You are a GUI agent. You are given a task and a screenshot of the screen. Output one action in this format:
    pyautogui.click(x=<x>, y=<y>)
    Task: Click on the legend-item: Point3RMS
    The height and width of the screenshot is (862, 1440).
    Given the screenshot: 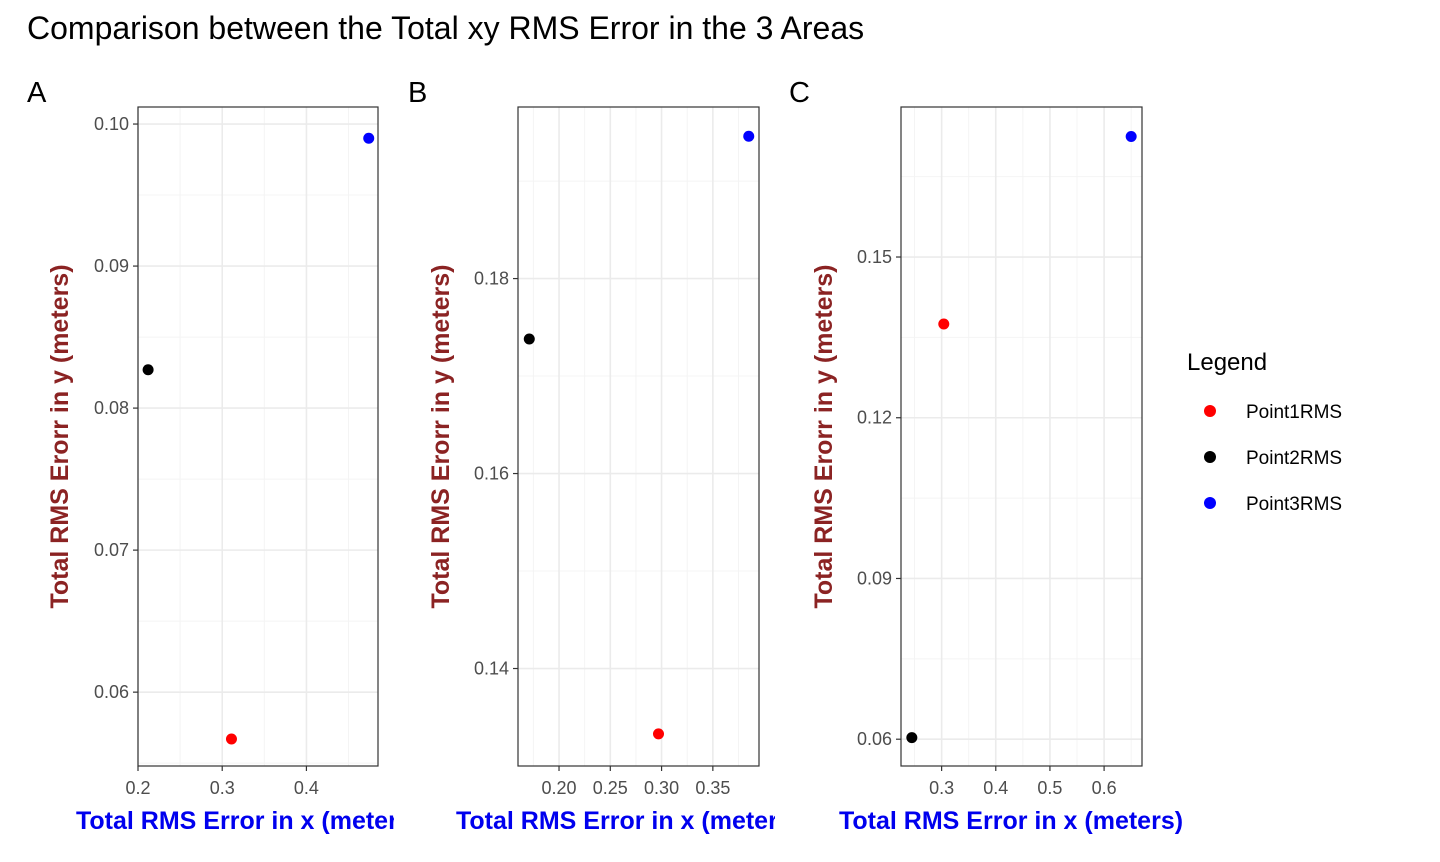 What is the action you would take?
    pyautogui.click(x=1273, y=504)
    